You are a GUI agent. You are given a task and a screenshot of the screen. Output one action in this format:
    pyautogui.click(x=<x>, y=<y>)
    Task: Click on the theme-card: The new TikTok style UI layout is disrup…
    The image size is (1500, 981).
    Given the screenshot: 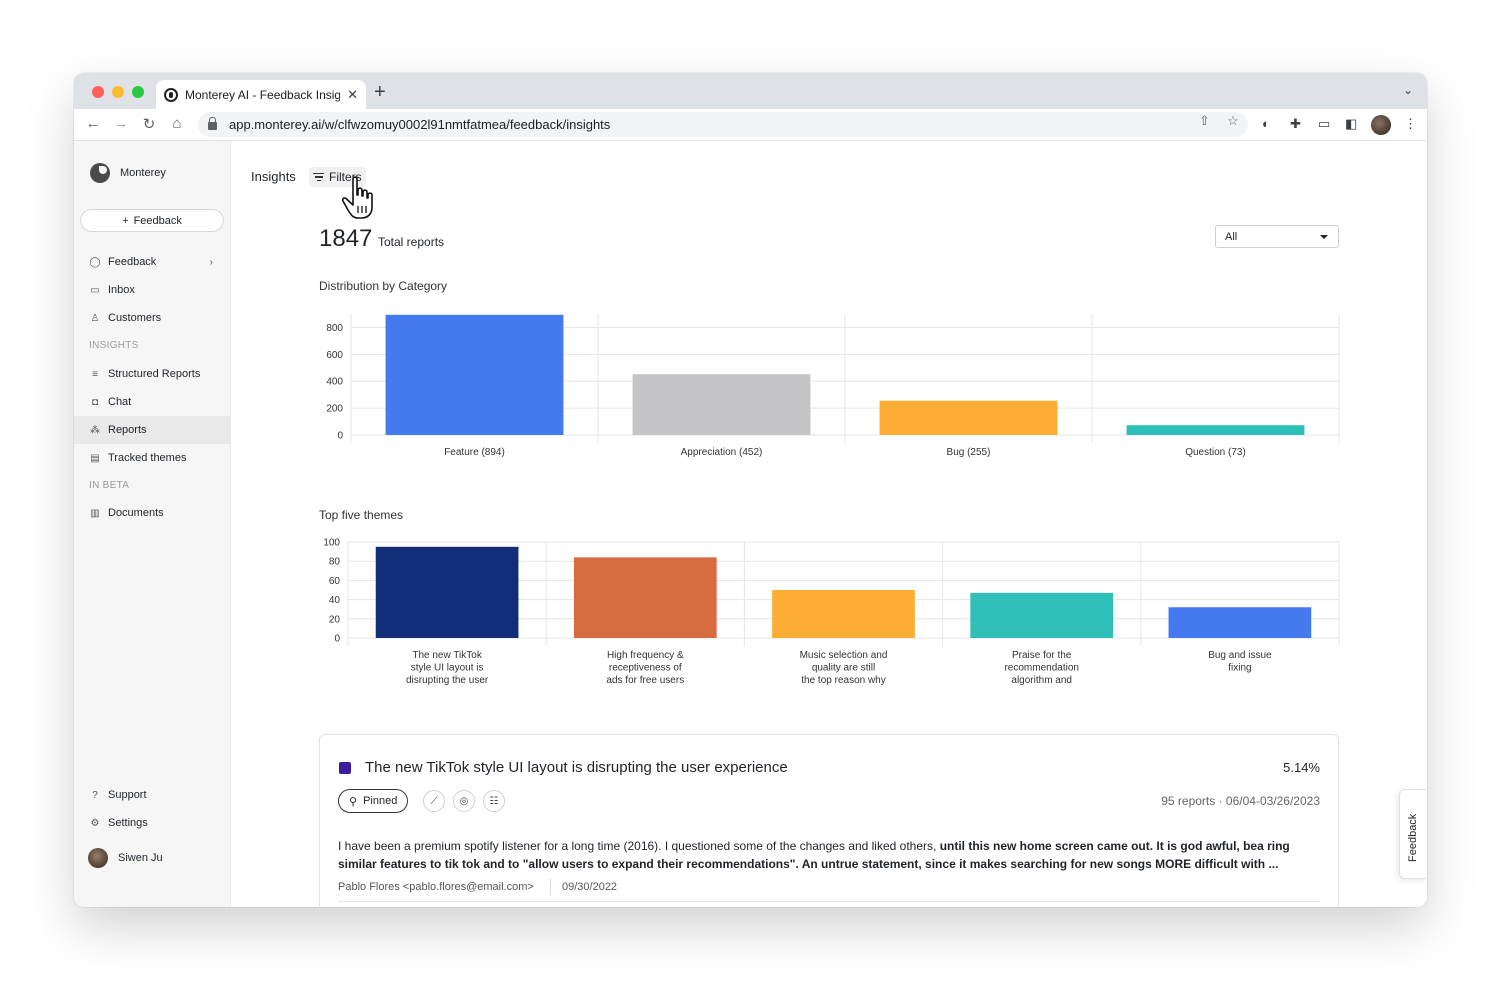 What is the action you would take?
    pyautogui.click(x=829, y=820)
    